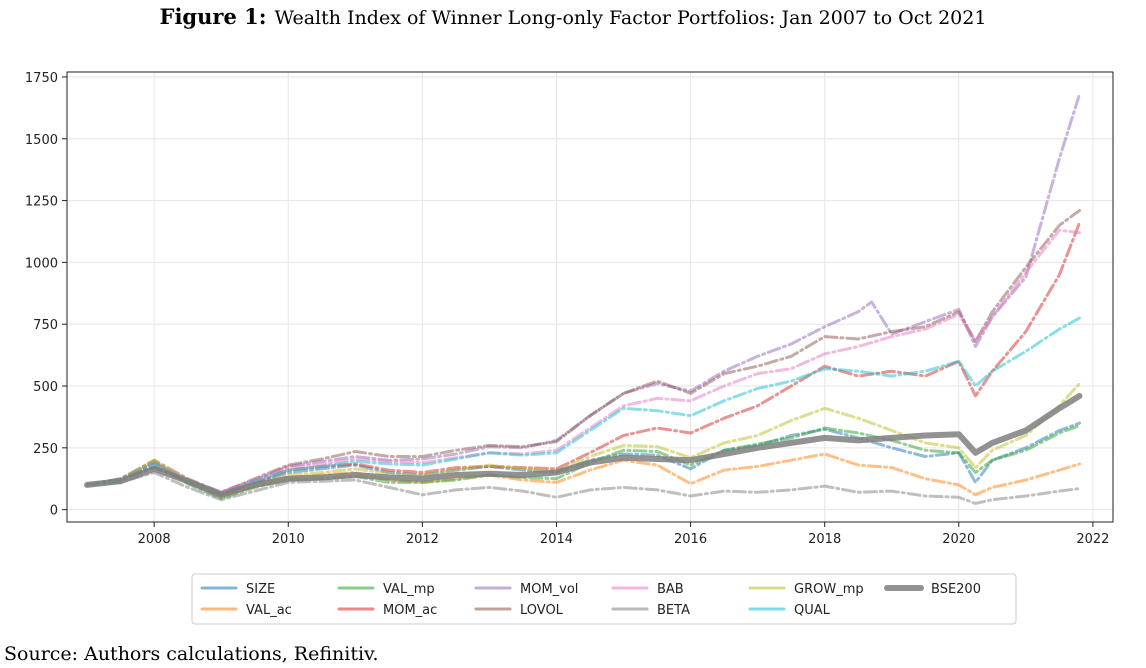  What do you see at coordinates (41, 78) in the screenshot?
I see `y-tick-label: 1750` at bounding box center [41, 78].